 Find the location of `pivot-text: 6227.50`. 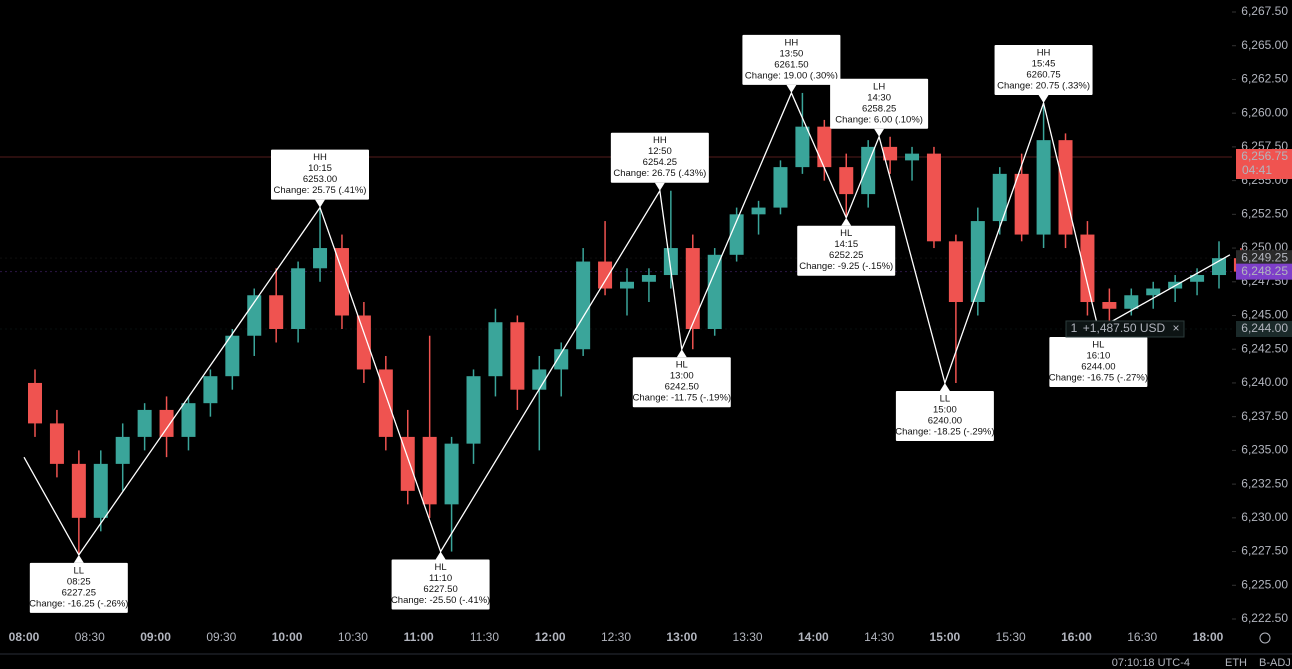

pivot-text: 6227.50 is located at coordinates (440, 589).